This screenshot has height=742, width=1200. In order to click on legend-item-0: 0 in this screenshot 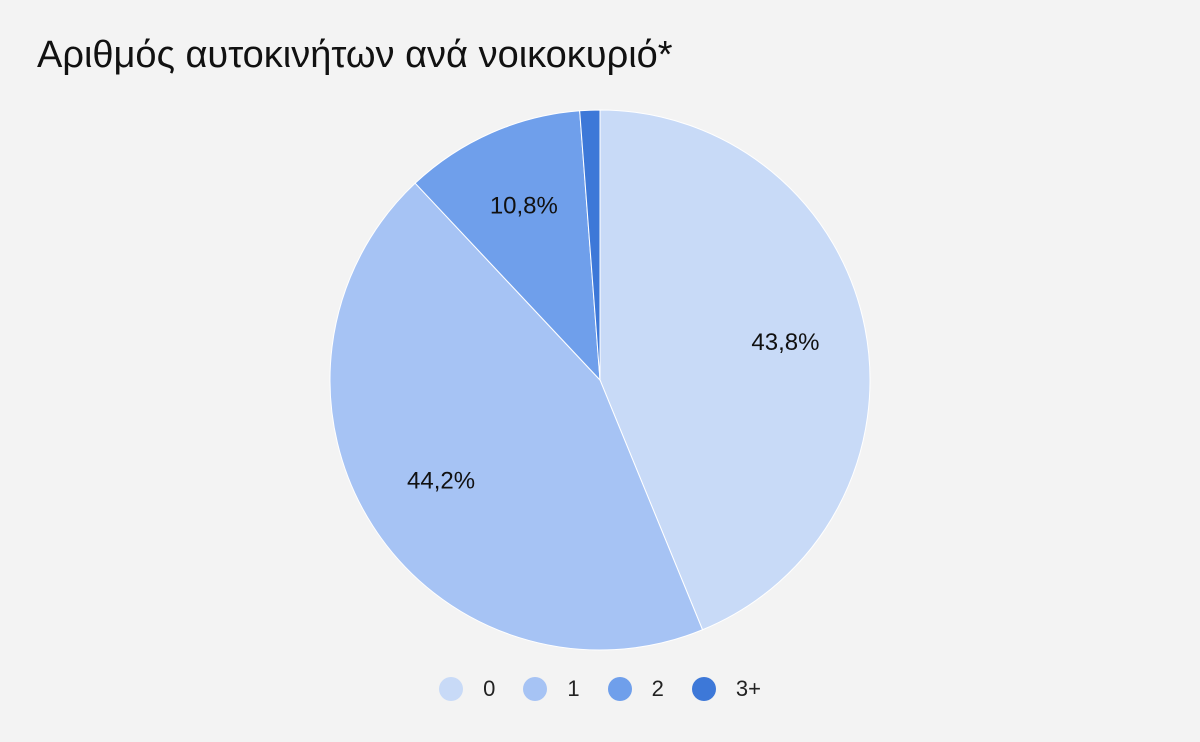, I will do `click(467, 689)`.